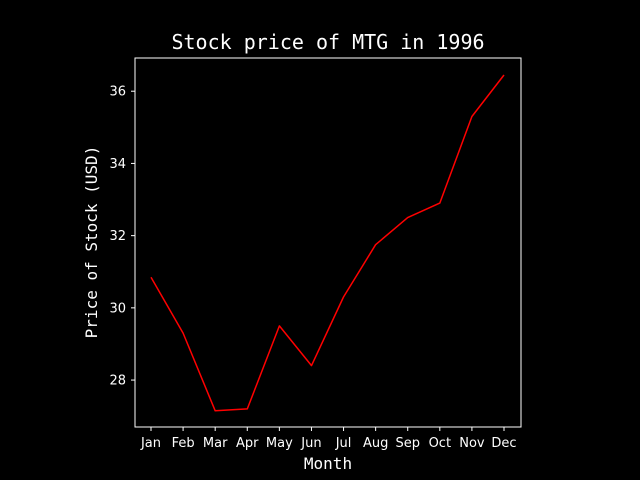 The height and width of the screenshot is (480, 640). I want to click on y-axis: 28 30 32 34 36, so click(122, 237).